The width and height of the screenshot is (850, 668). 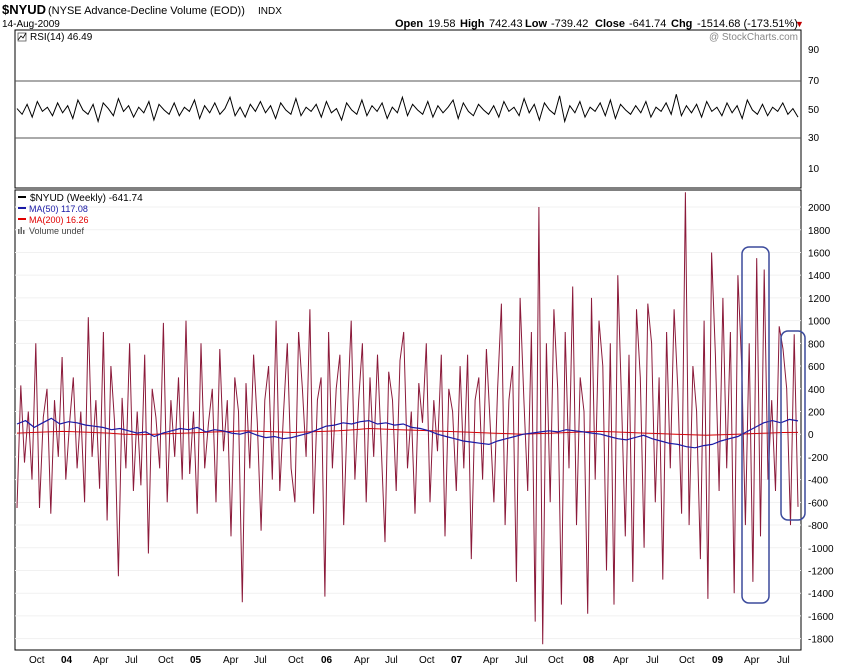 What do you see at coordinates (31, 24) in the screenshot?
I see `chart-date: 14-Aug-2009` at bounding box center [31, 24].